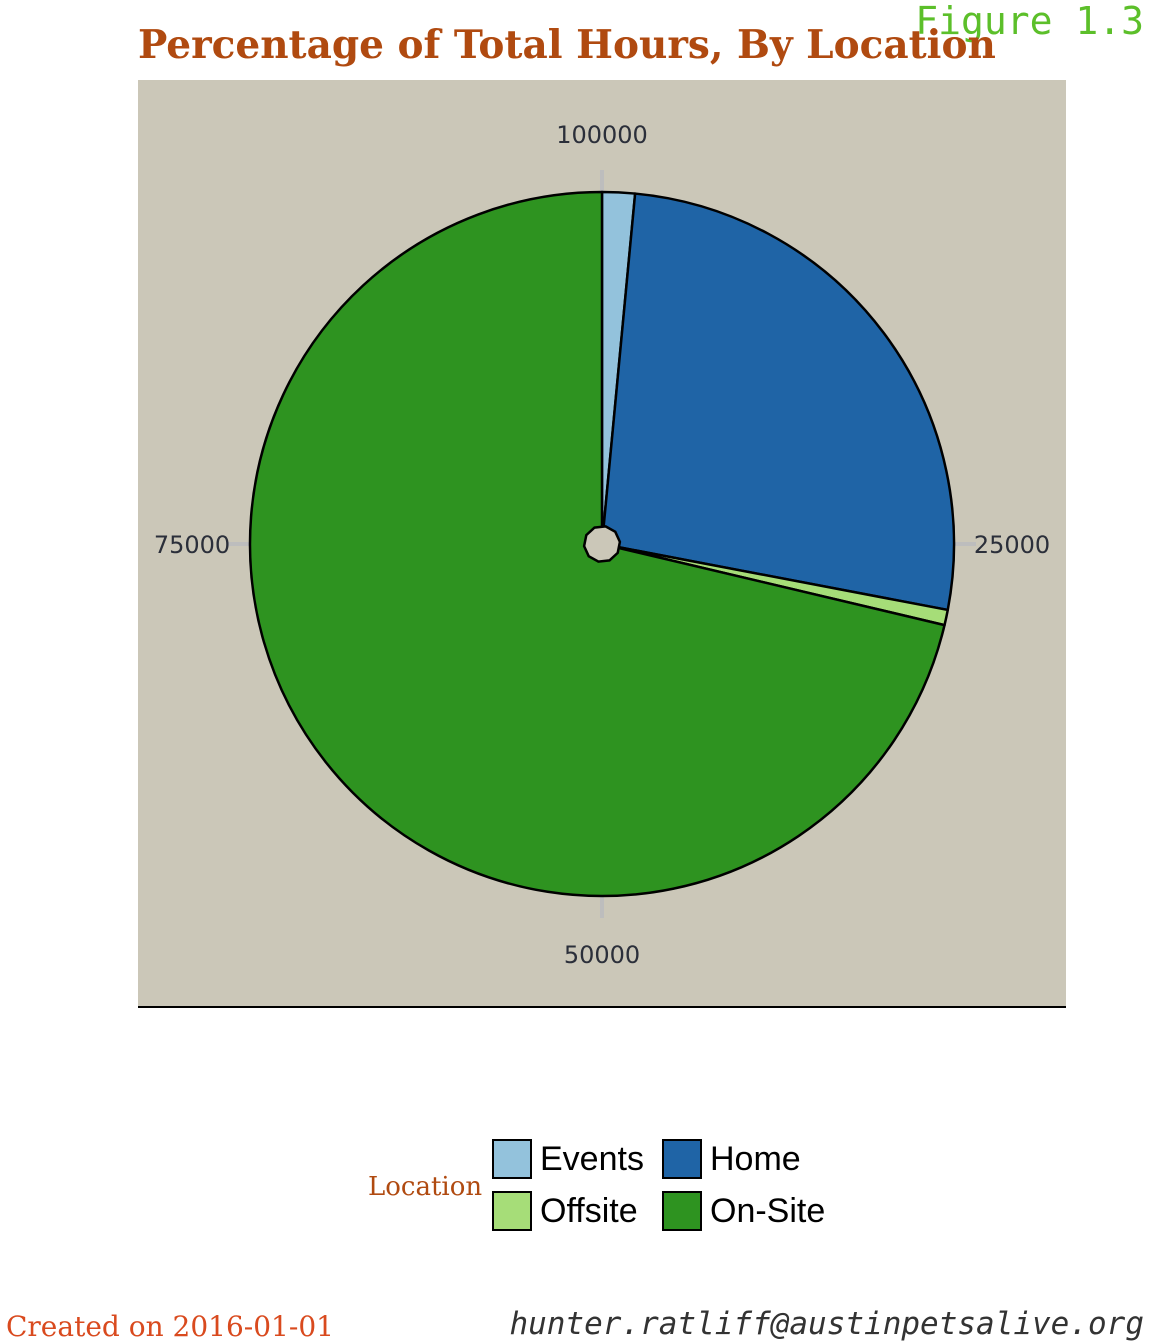 This screenshot has height=1344, width=1152. Describe the element at coordinates (755, 1158) in the screenshot. I see `legend-label-home: Home` at that location.